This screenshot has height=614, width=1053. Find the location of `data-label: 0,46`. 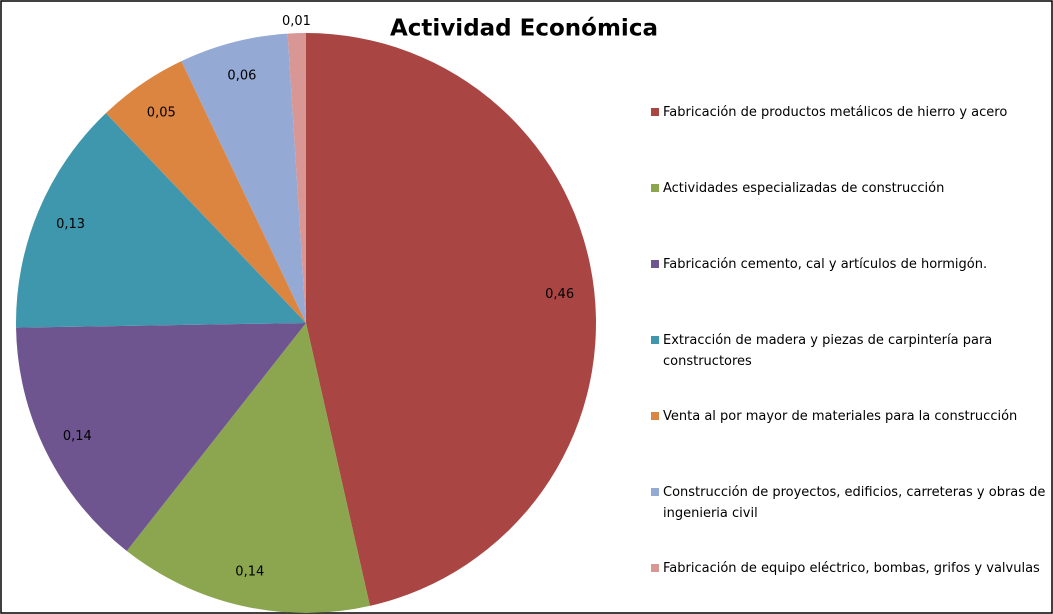

data-label: 0,46 is located at coordinates (559, 294).